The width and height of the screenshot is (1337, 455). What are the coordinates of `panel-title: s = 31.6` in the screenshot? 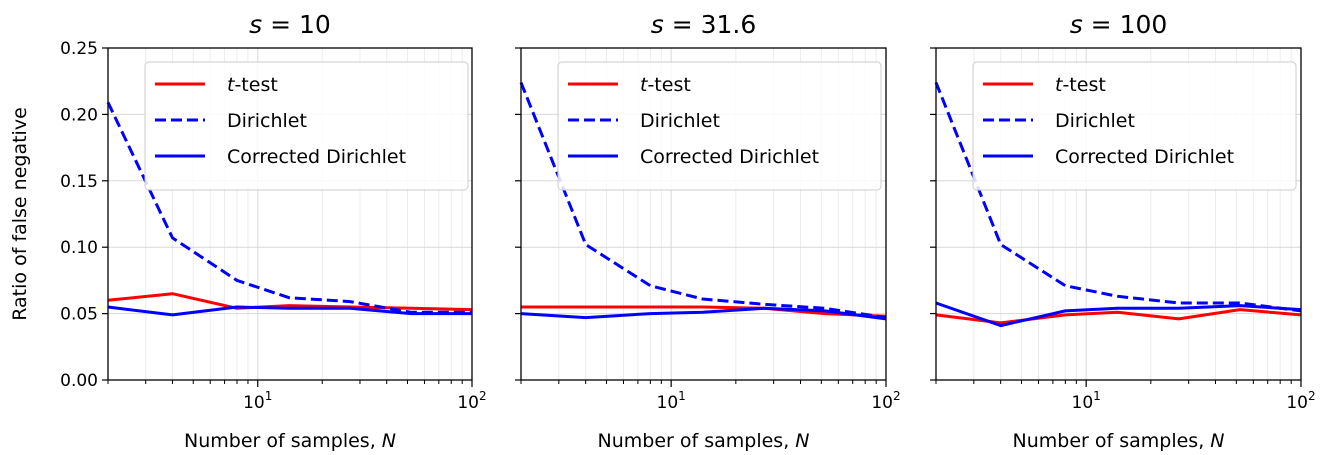 It's located at (704, 24).